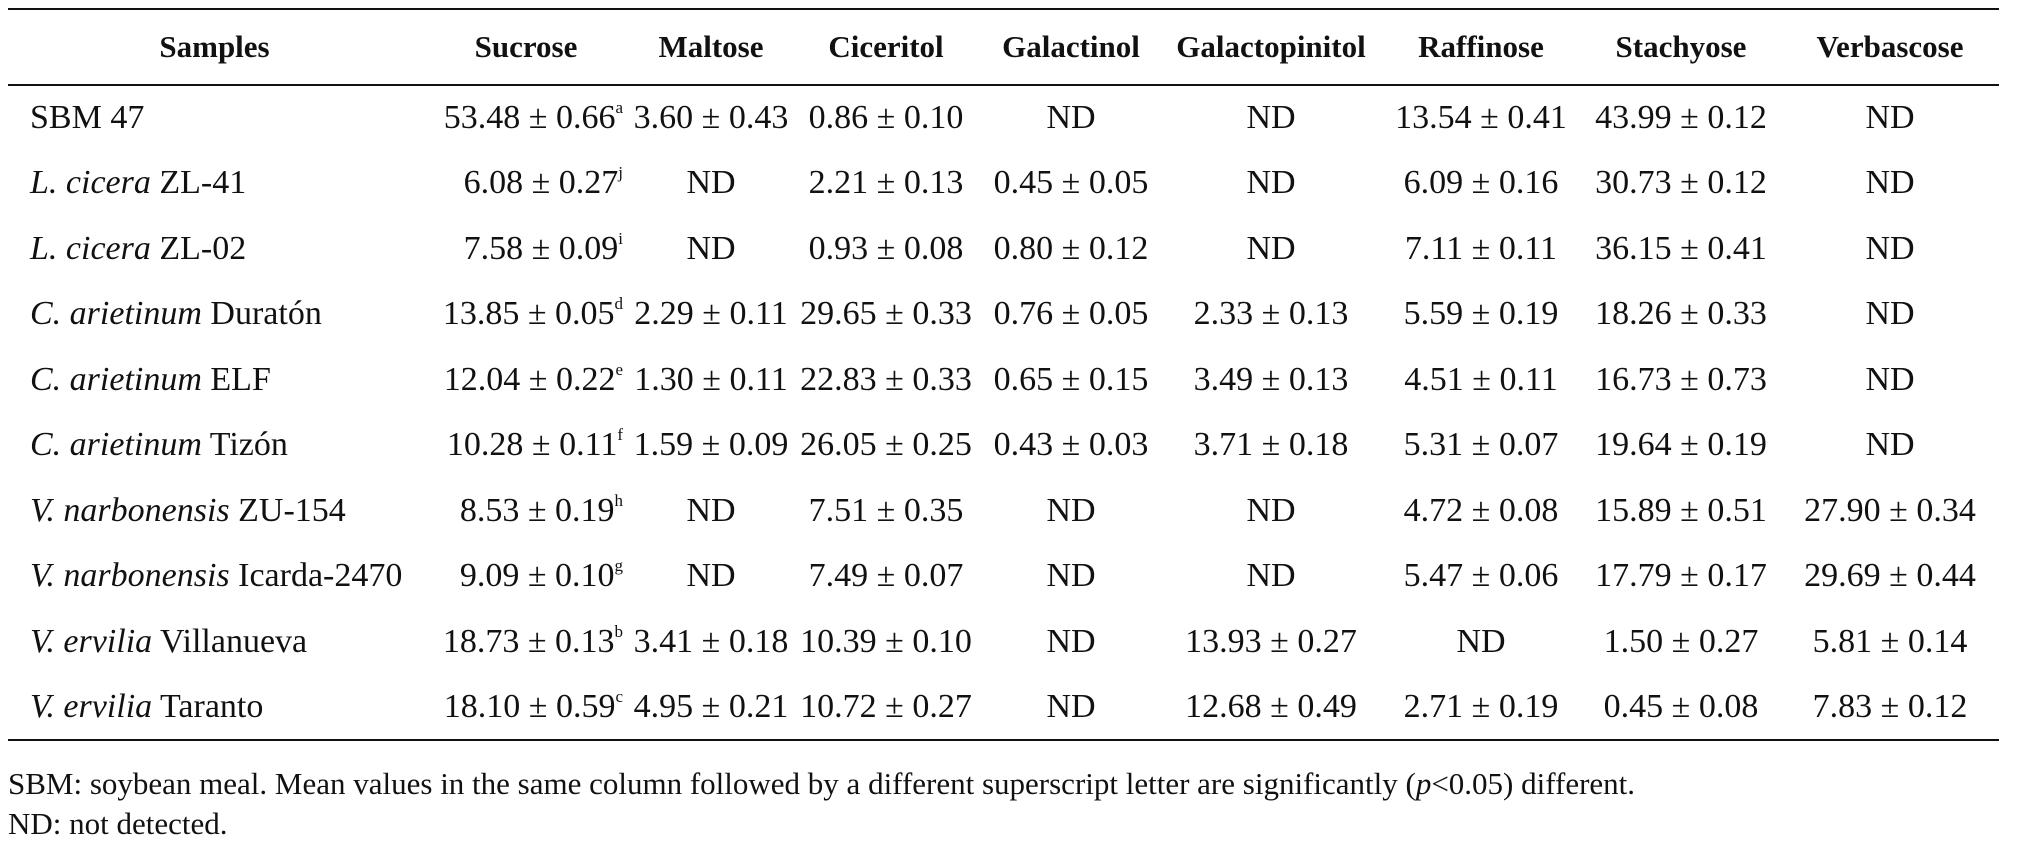 Image resolution: width=2025 pixels, height=850 pixels. I want to click on sucrose-cell: 53.48 ± 0.66a, so click(526, 118).